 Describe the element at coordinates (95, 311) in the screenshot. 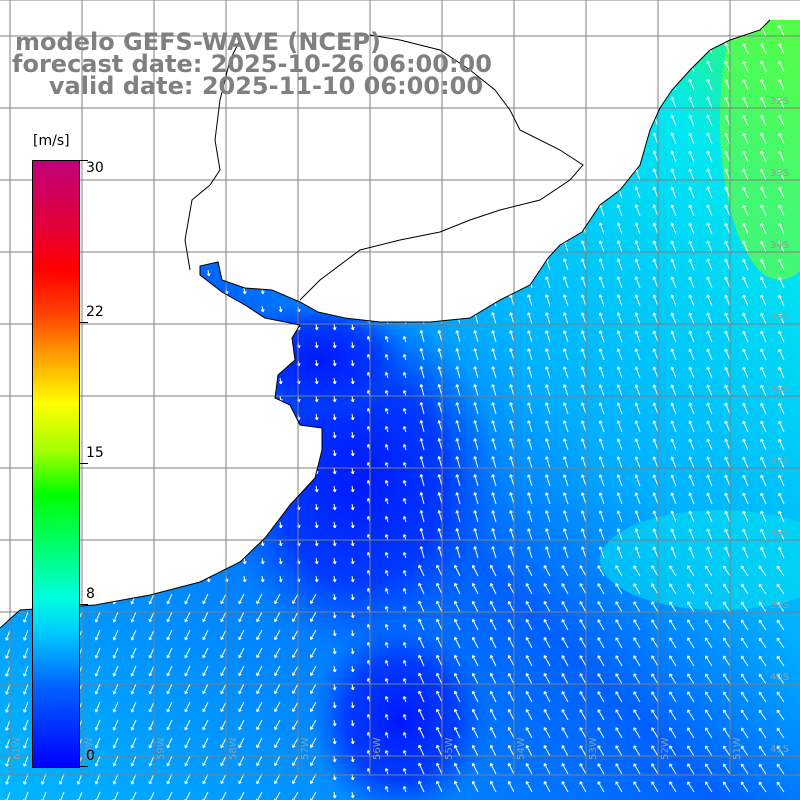

I see `colorbar-tick-label: 22` at that location.